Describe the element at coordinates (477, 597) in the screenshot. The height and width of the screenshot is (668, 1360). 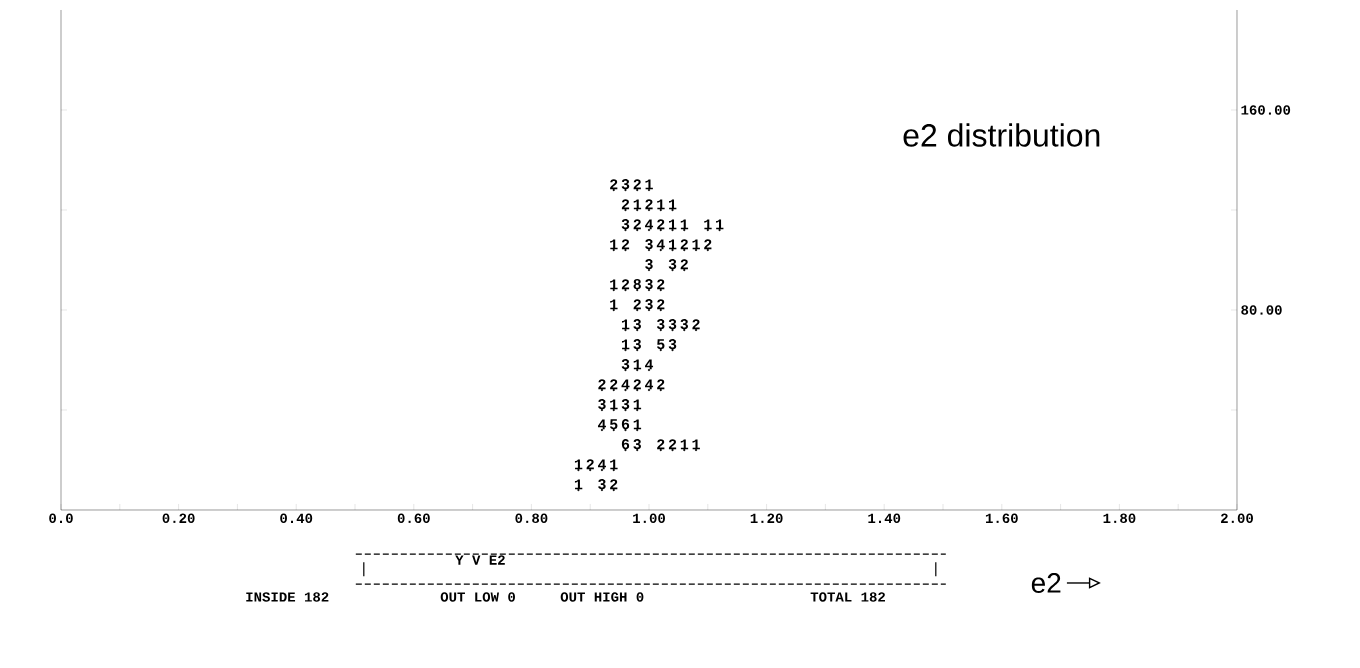
I see `text: OUT LOW 0` at that location.